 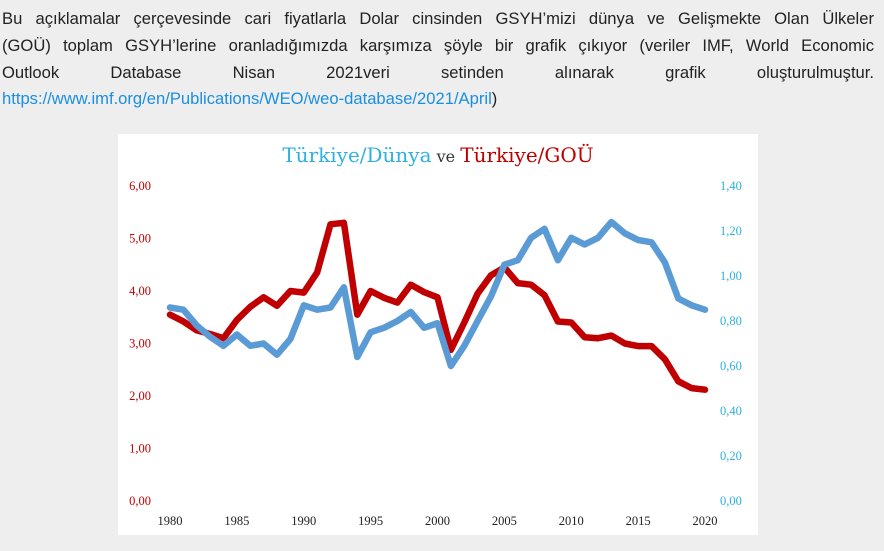 I want to click on link-suffix: ), so click(x=494, y=99).